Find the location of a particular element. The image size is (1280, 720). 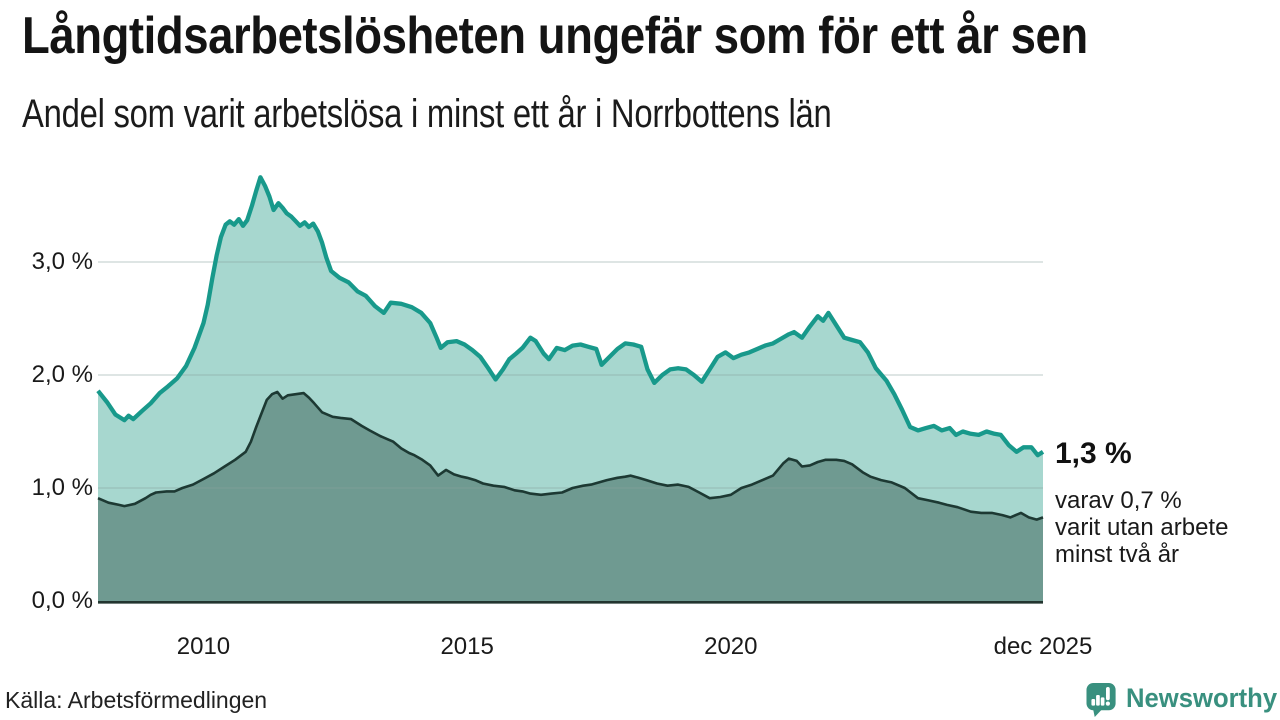

x-tick-label: 2015 is located at coordinates (467, 646).